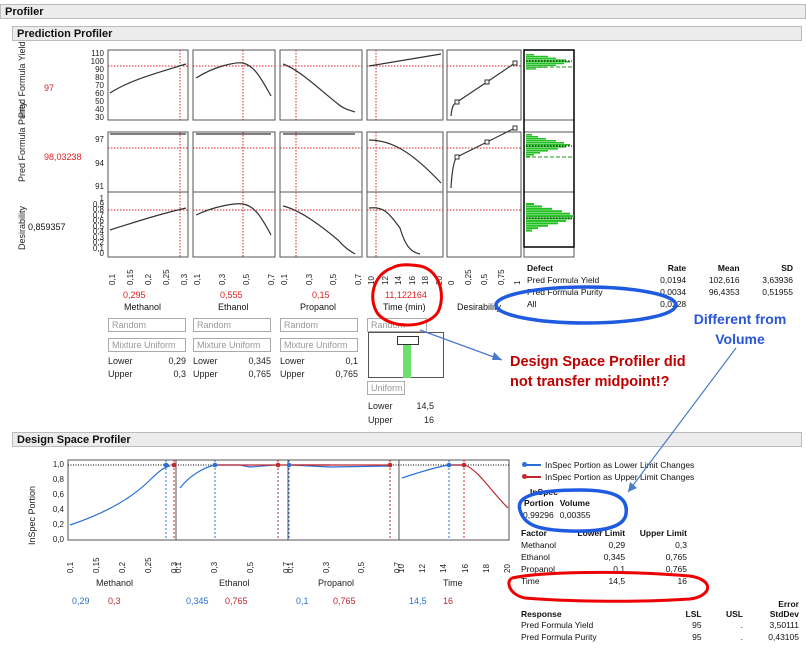 The height and width of the screenshot is (657, 806). I want to click on factor-name-ethanol: Ethanol, so click(233, 307).